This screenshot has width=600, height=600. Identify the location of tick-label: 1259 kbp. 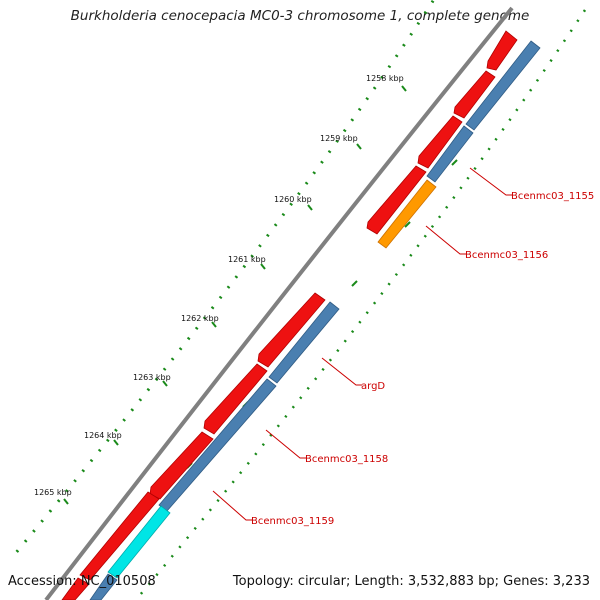
(339, 138).